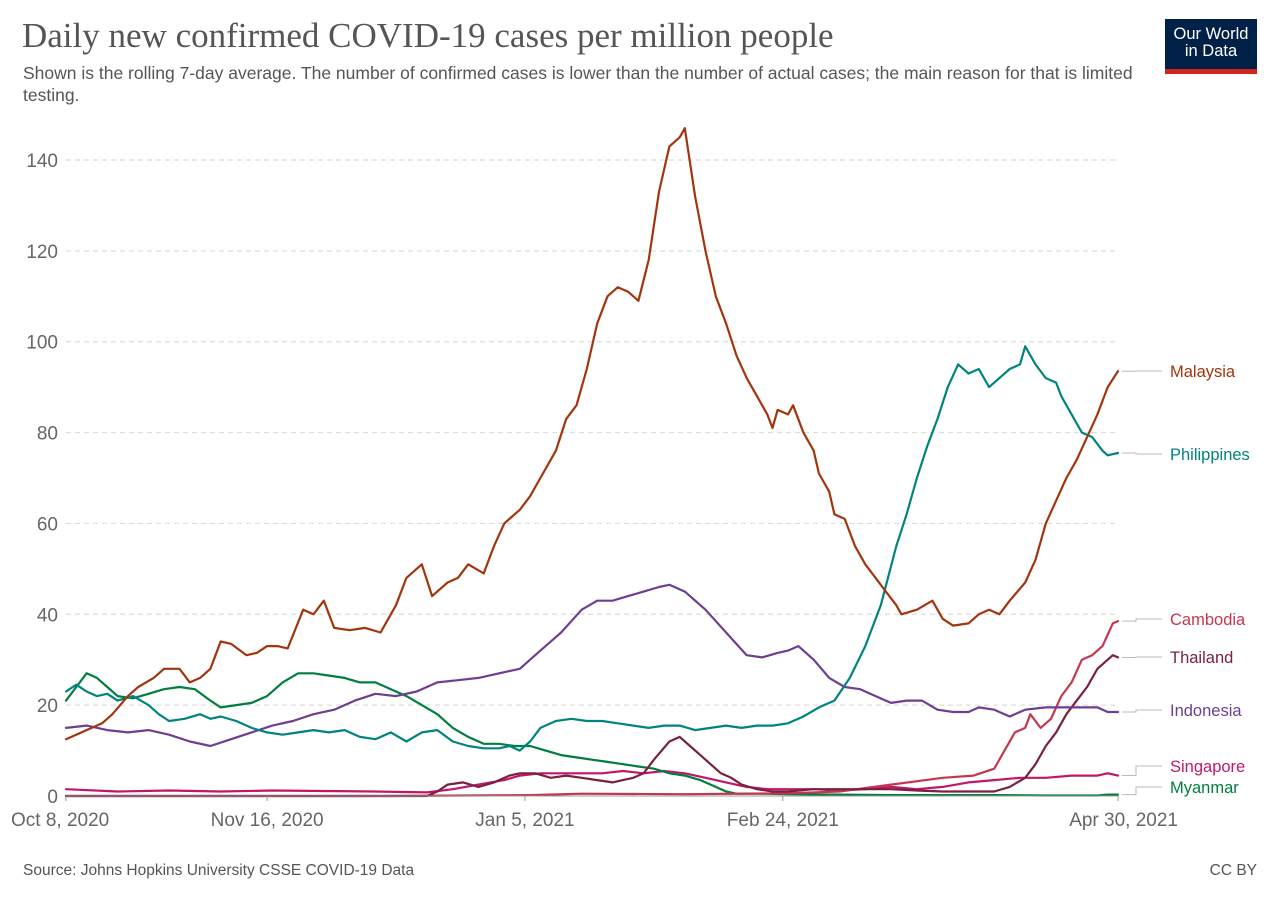 The image size is (1280, 903). What do you see at coordinates (1201, 658) in the screenshot?
I see `series-label-thailand: Thailand` at bounding box center [1201, 658].